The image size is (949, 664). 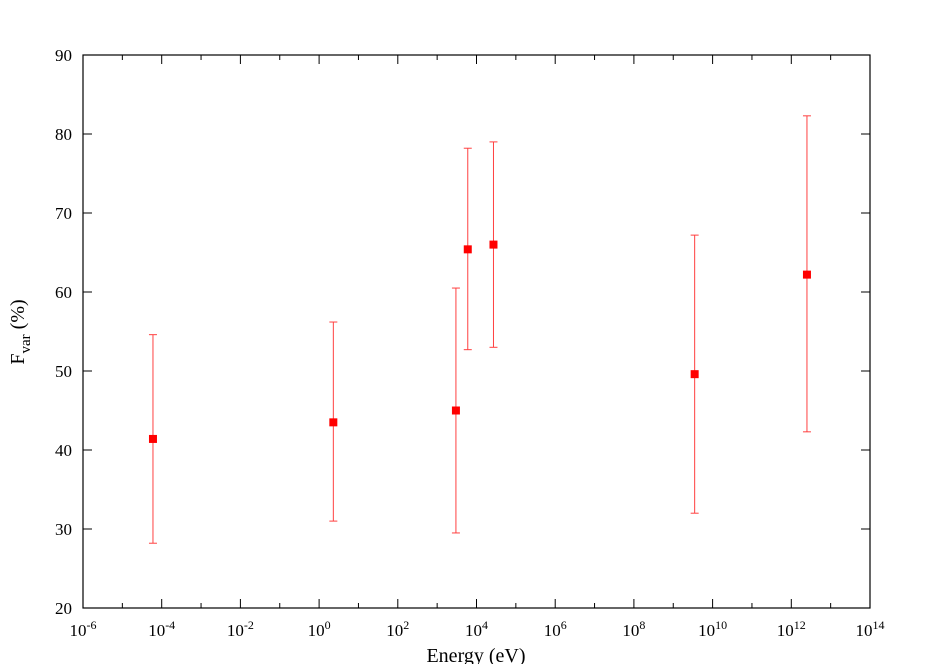 I want to click on x-tick-label-exponent: 0, so click(x=328, y=625).